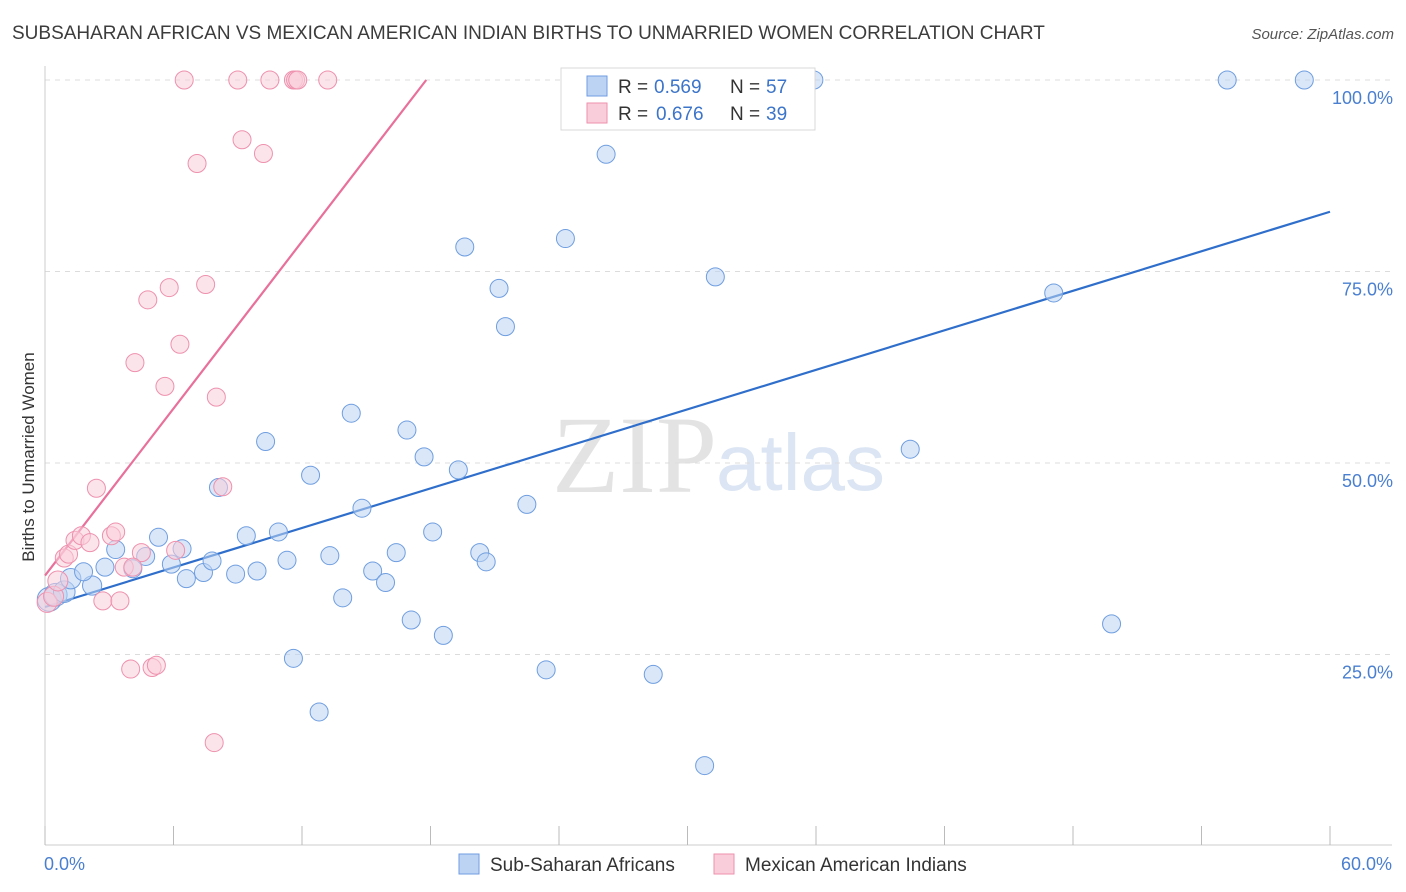  I want to click on bottom-legend-swatch-pink, so click(724, 864).